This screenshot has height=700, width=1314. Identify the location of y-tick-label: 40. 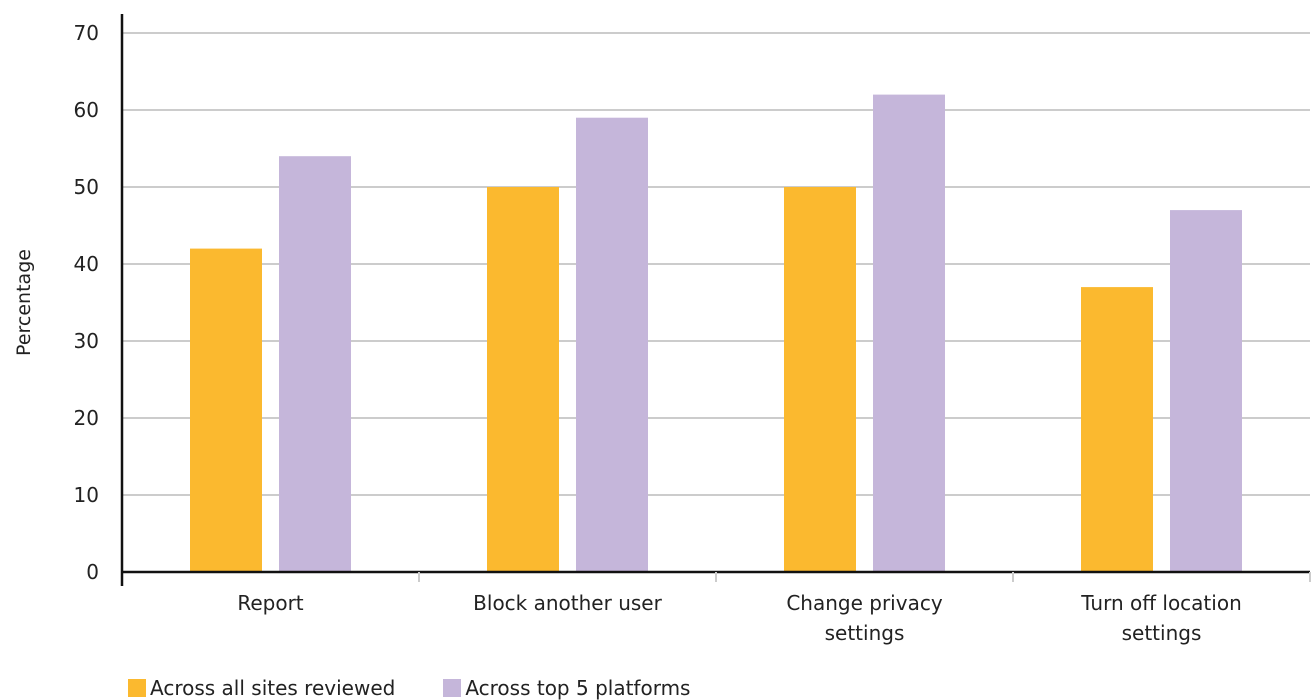
(86, 264).